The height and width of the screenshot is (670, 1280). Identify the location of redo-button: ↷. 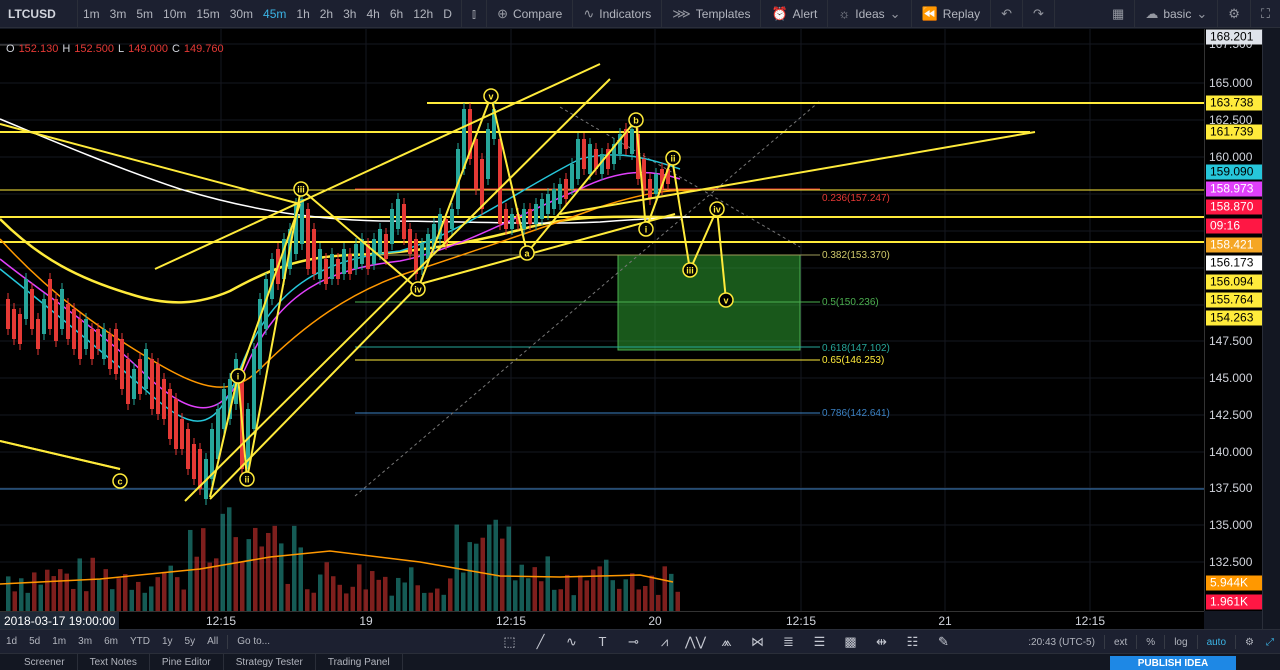
(1039, 14).